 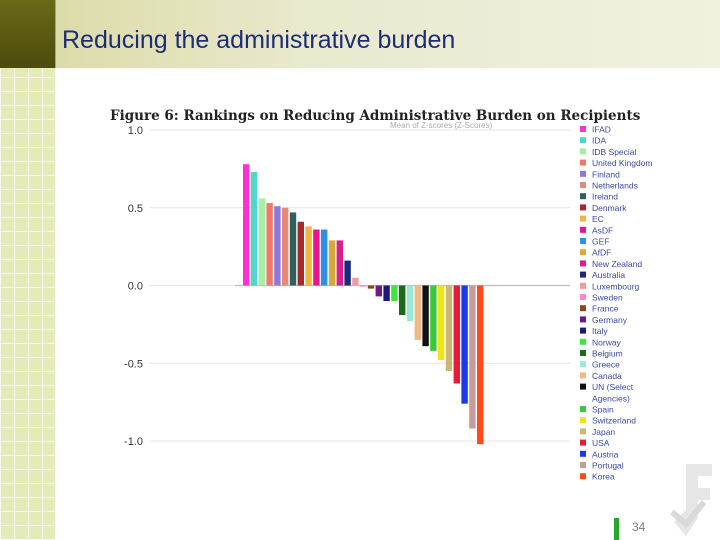 I want to click on bar-australia, so click(x=347, y=273).